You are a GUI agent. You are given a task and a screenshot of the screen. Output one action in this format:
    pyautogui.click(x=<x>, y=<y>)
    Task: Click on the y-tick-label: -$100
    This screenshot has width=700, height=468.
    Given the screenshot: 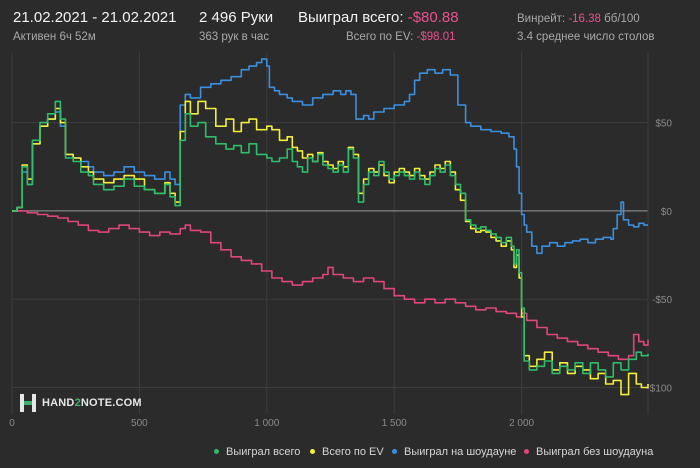 What is the action you would take?
    pyautogui.click(x=659, y=389)
    